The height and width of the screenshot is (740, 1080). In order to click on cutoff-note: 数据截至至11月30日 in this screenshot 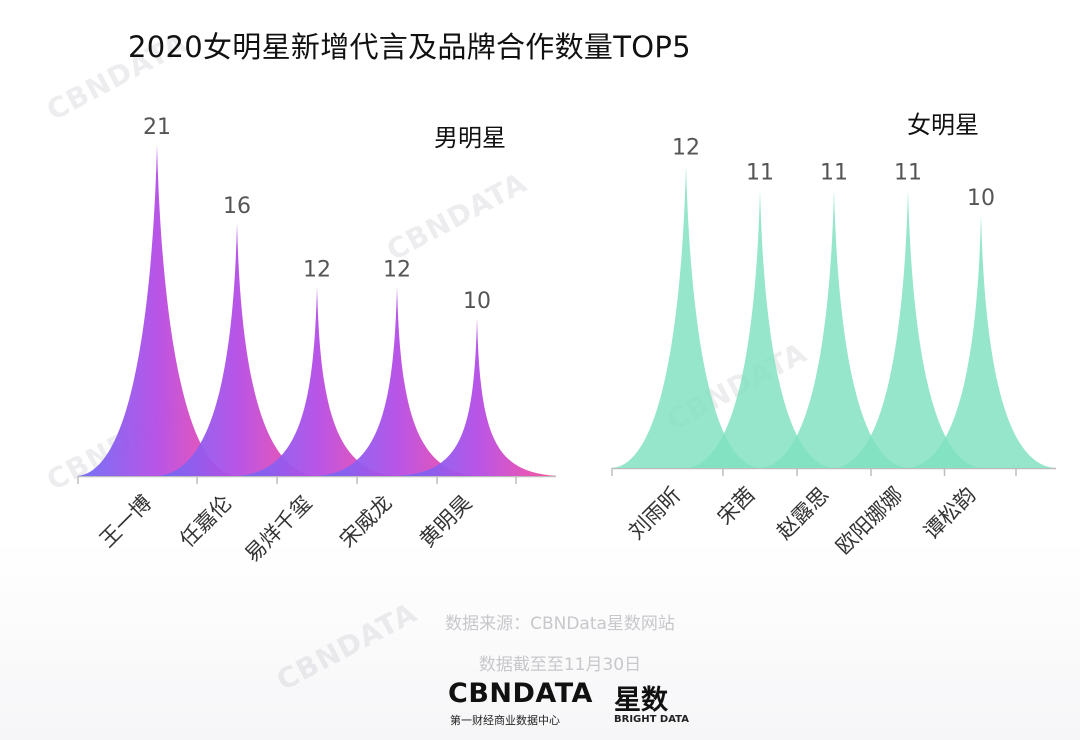, I will do `click(560, 665)`.